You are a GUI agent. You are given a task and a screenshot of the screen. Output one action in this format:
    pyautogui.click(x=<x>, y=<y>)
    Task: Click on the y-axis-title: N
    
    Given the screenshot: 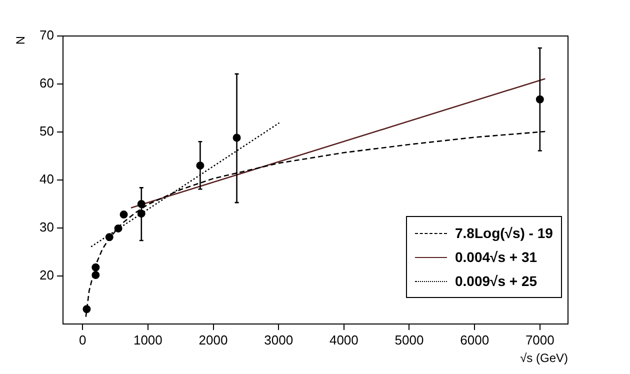 What is the action you would take?
    pyautogui.click(x=21, y=40)
    